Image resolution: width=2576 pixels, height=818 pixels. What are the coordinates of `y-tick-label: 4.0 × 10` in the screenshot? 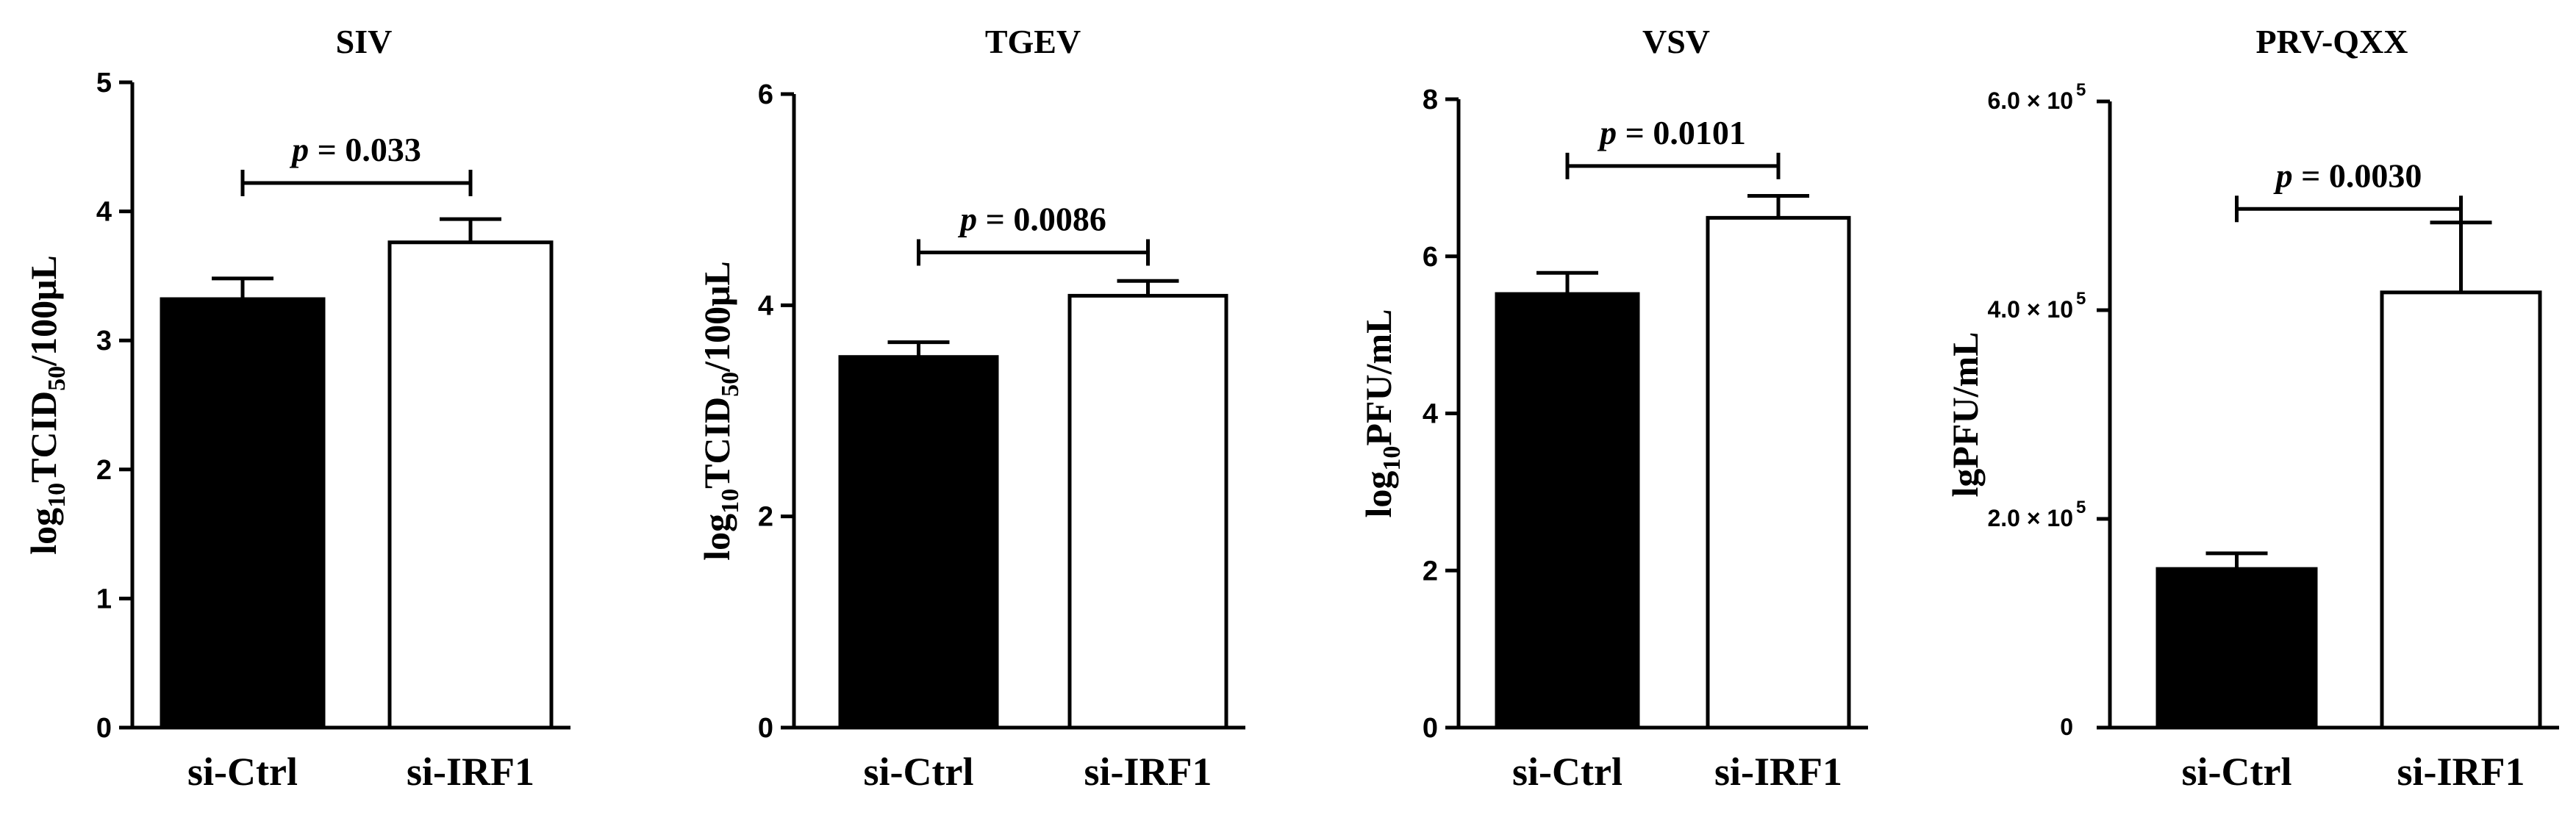 It's located at (2030, 310).